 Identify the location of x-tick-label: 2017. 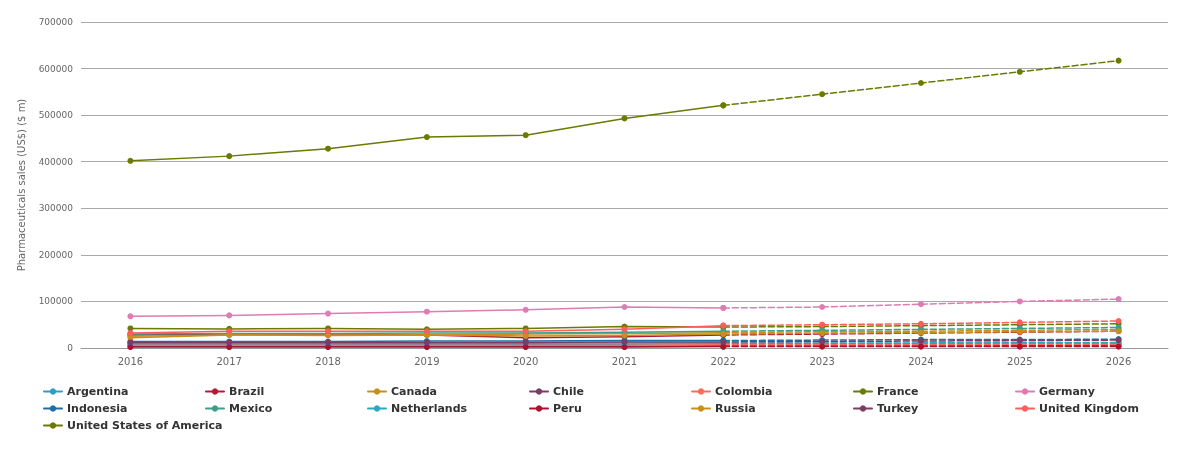
(229, 361).